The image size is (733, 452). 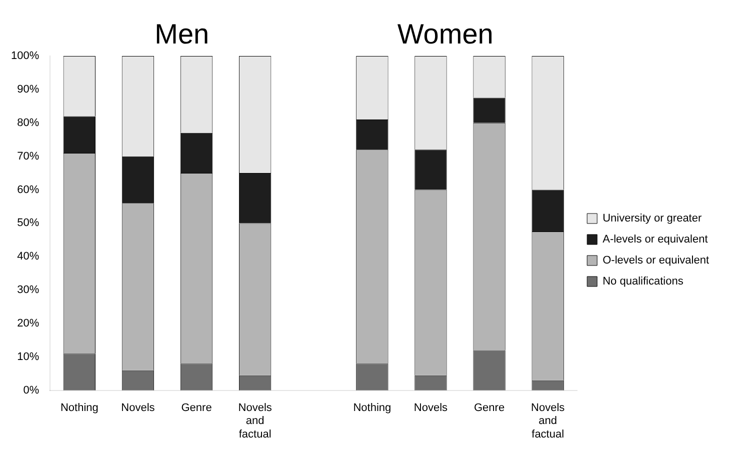 What do you see at coordinates (28, 190) in the screenshot?
I see `y-tick-label: 60%` at bounding box center [28, 190].